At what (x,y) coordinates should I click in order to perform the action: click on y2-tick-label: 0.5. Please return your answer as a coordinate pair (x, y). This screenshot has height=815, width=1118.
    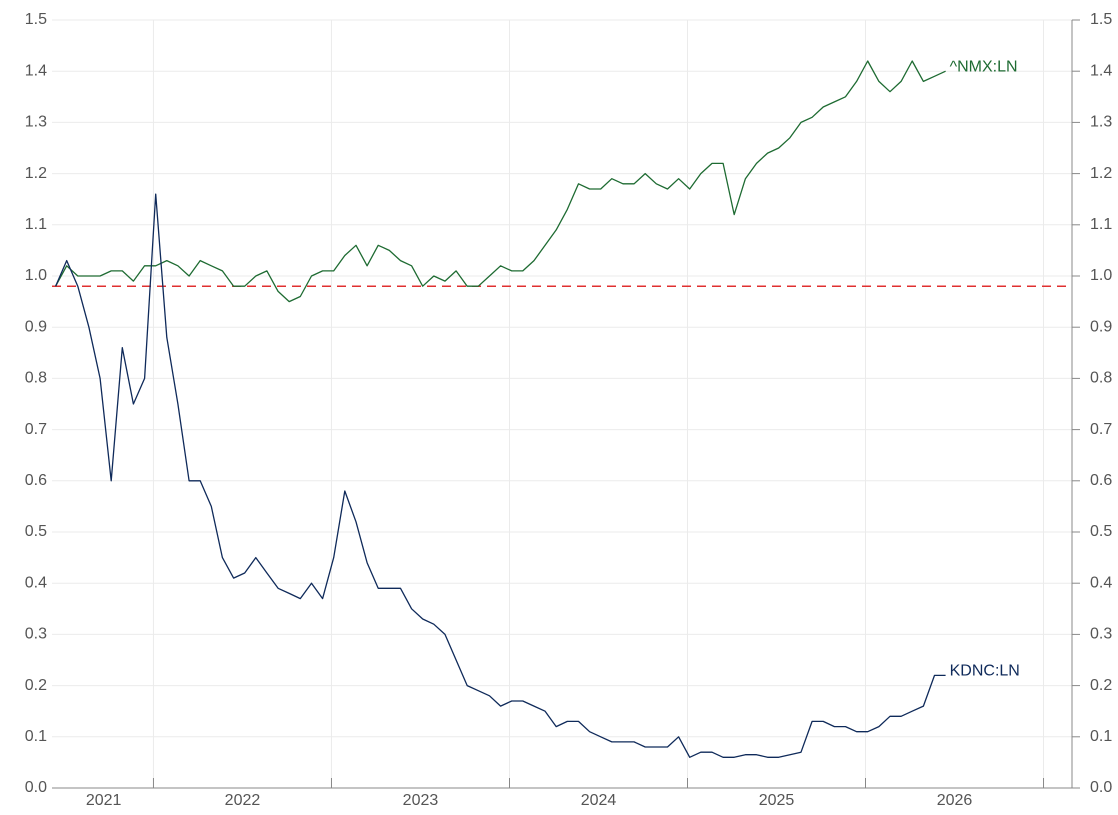
    Looking at the image, I should click on (1101, 531).